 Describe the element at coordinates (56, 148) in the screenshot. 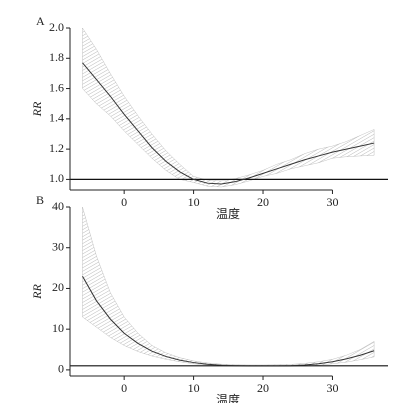

I see `y-tick-label: 1.2` at that location.